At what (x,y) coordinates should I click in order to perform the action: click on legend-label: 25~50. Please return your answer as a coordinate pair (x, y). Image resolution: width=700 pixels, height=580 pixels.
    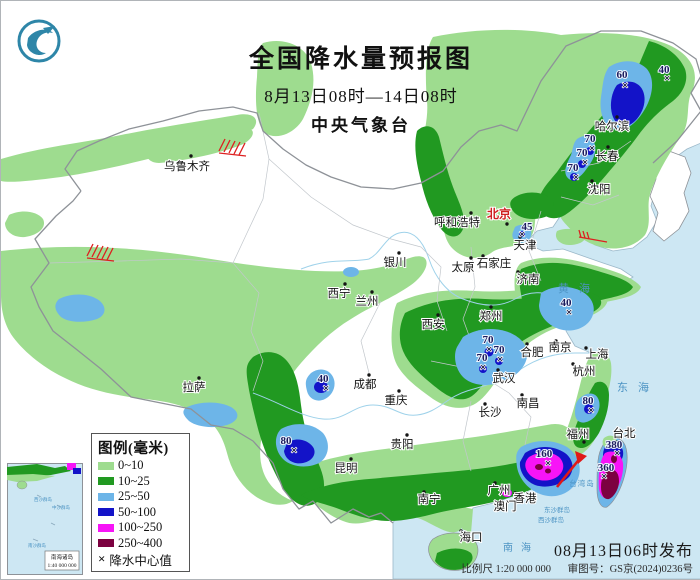
    Looking at the image, I should click on (134, 496).